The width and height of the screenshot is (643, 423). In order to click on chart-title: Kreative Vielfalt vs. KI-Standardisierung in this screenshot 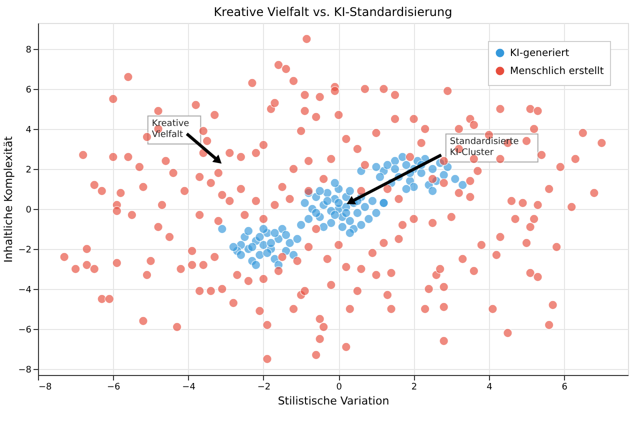, I will do `click(333, 12)`.